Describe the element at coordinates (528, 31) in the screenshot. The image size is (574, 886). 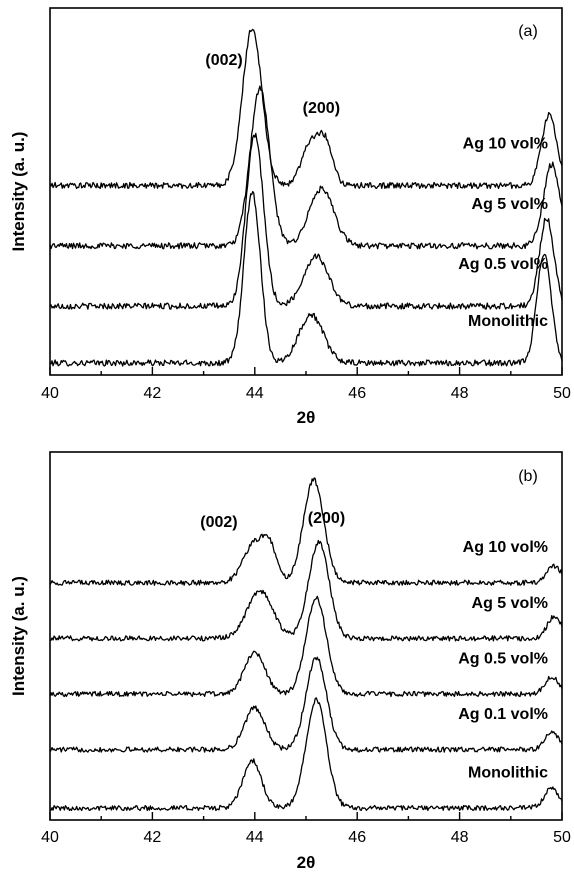
I see `panel-label: (a)` at that location.